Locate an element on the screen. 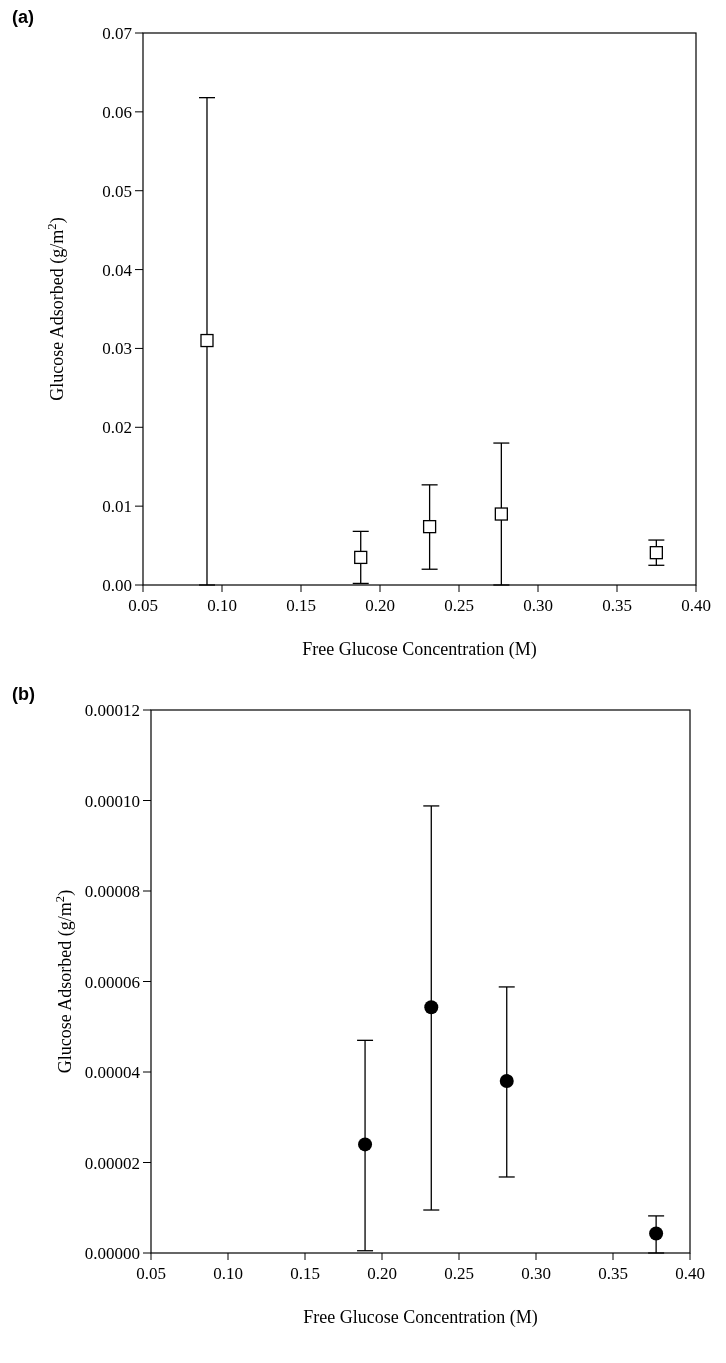 This screenshot has width=726, height=1363. y-tick-label: 0.03 is located at coordinates (117, 349).